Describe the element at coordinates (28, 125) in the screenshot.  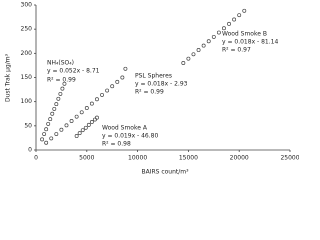
I see `y-tick-label: 50` at that location.